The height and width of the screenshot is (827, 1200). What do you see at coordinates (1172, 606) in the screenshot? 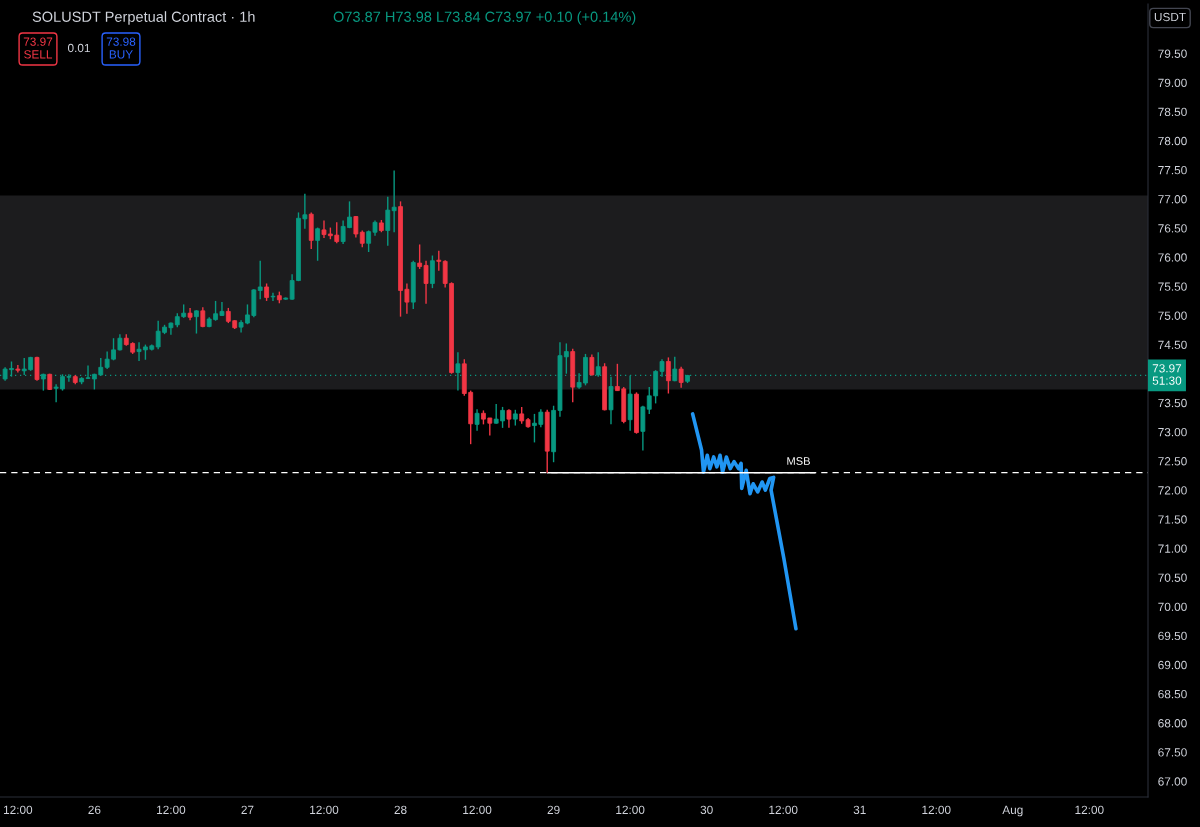
I see `y-tick-label: 70.00` at bounding box center [1172, 606].